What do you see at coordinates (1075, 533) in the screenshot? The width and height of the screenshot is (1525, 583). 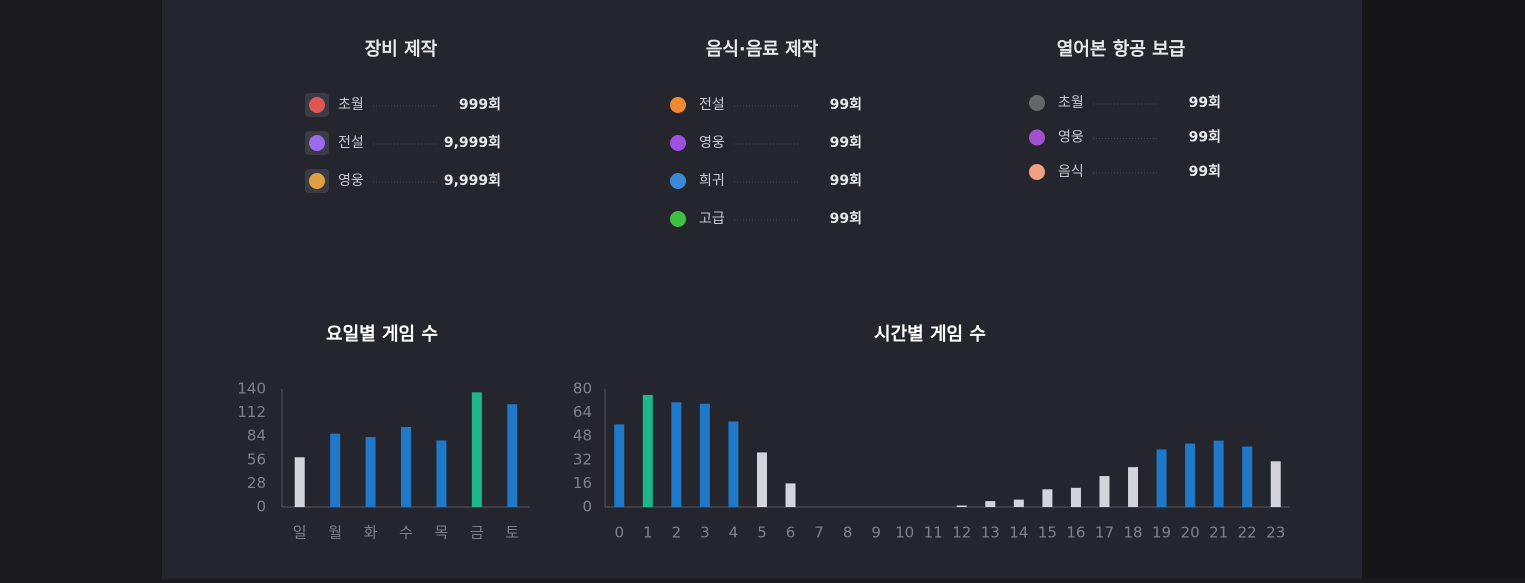 I see `x-tick-label: 16` at bounding box center [1075, 533].